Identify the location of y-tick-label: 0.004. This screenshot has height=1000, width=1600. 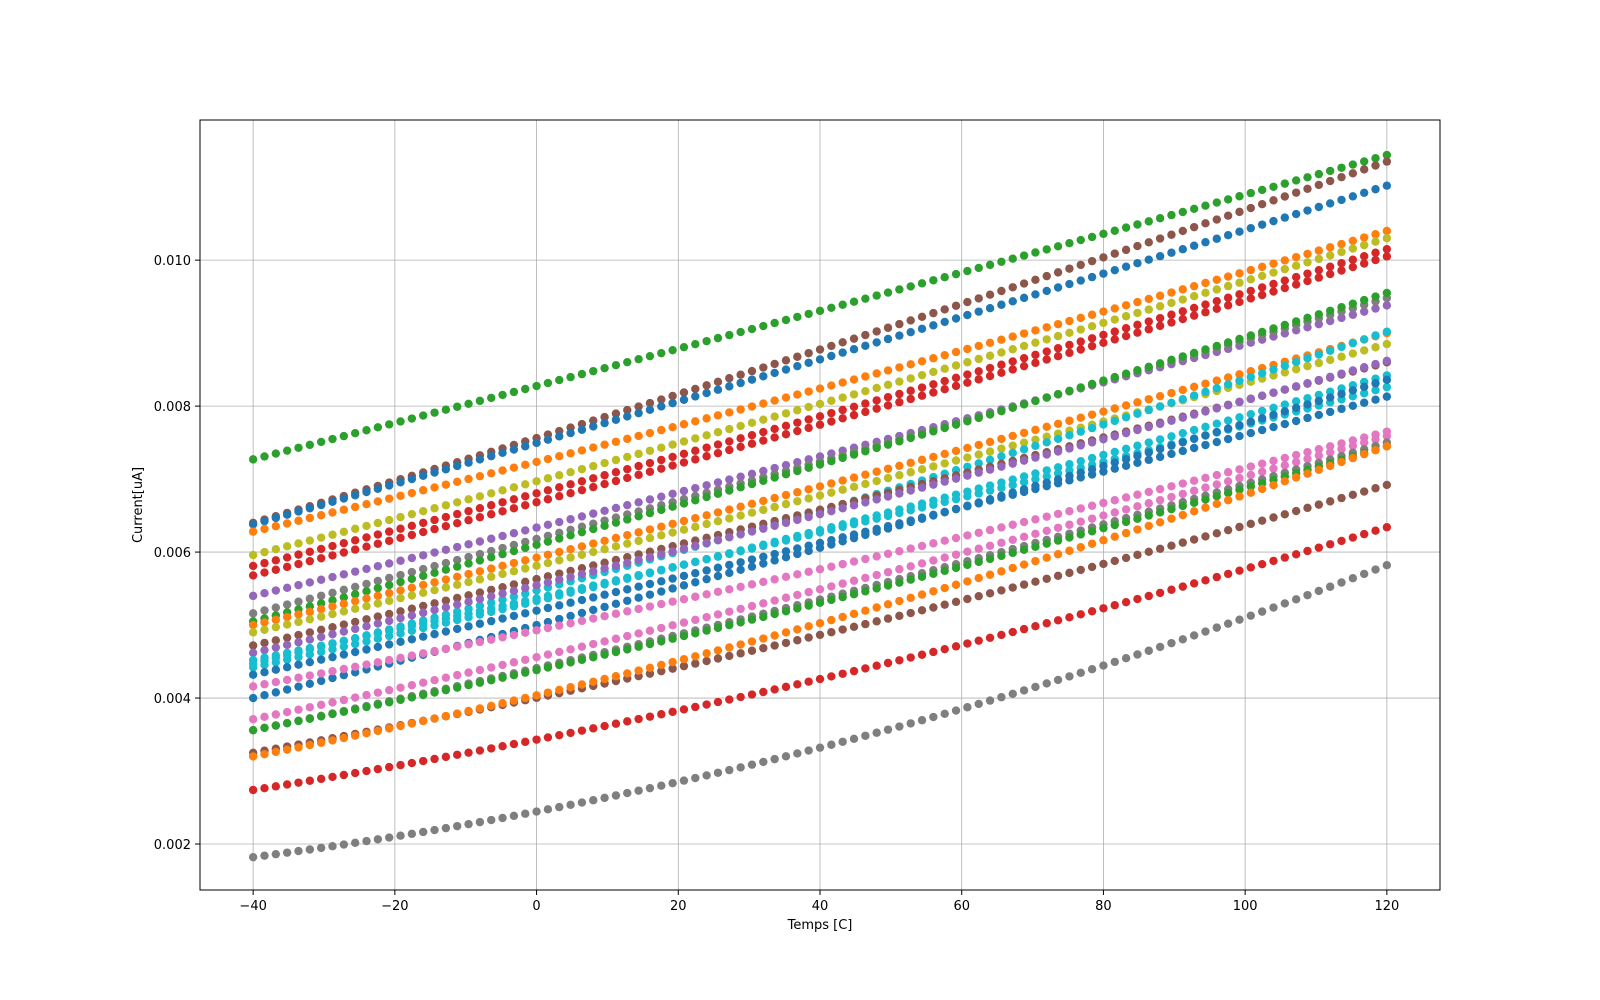
(172, 699).